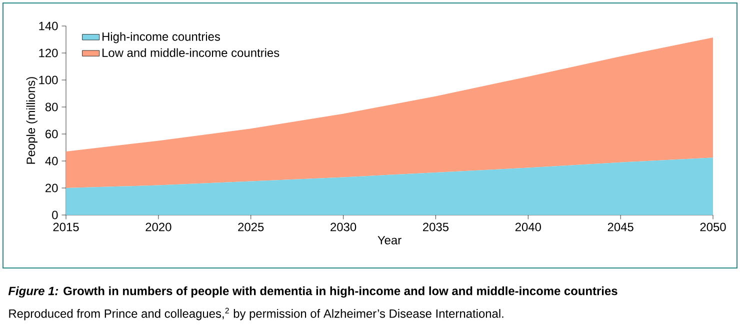 This screenshot has height=329, width=740. I want to click on y-tick-label: 100, so click(48, 80).